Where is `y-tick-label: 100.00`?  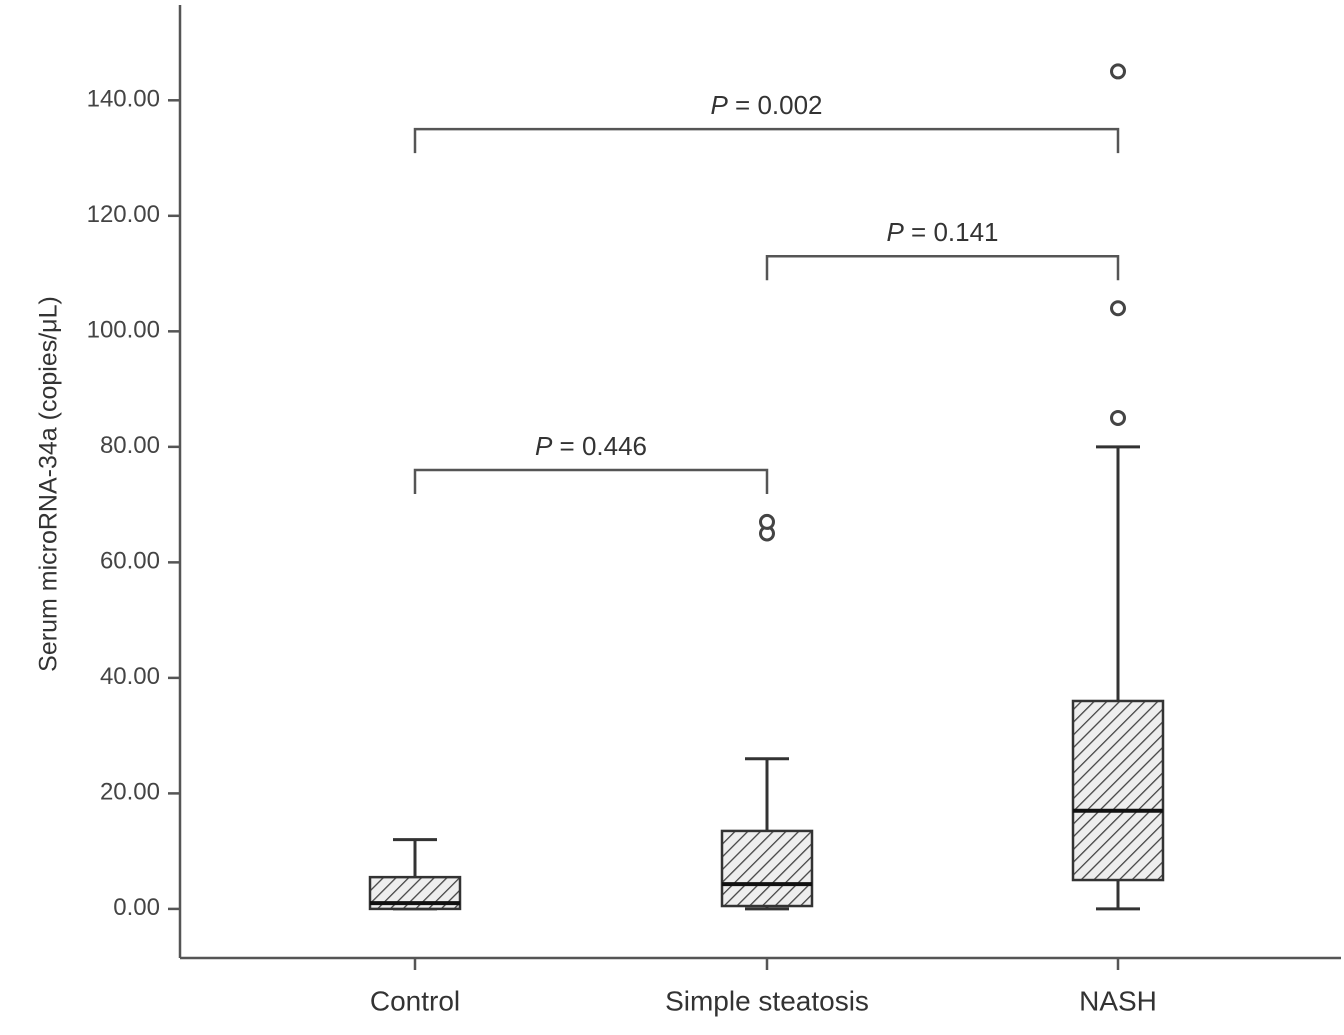
y-tick-label: 100.00 is located at coordinates (123, 330).